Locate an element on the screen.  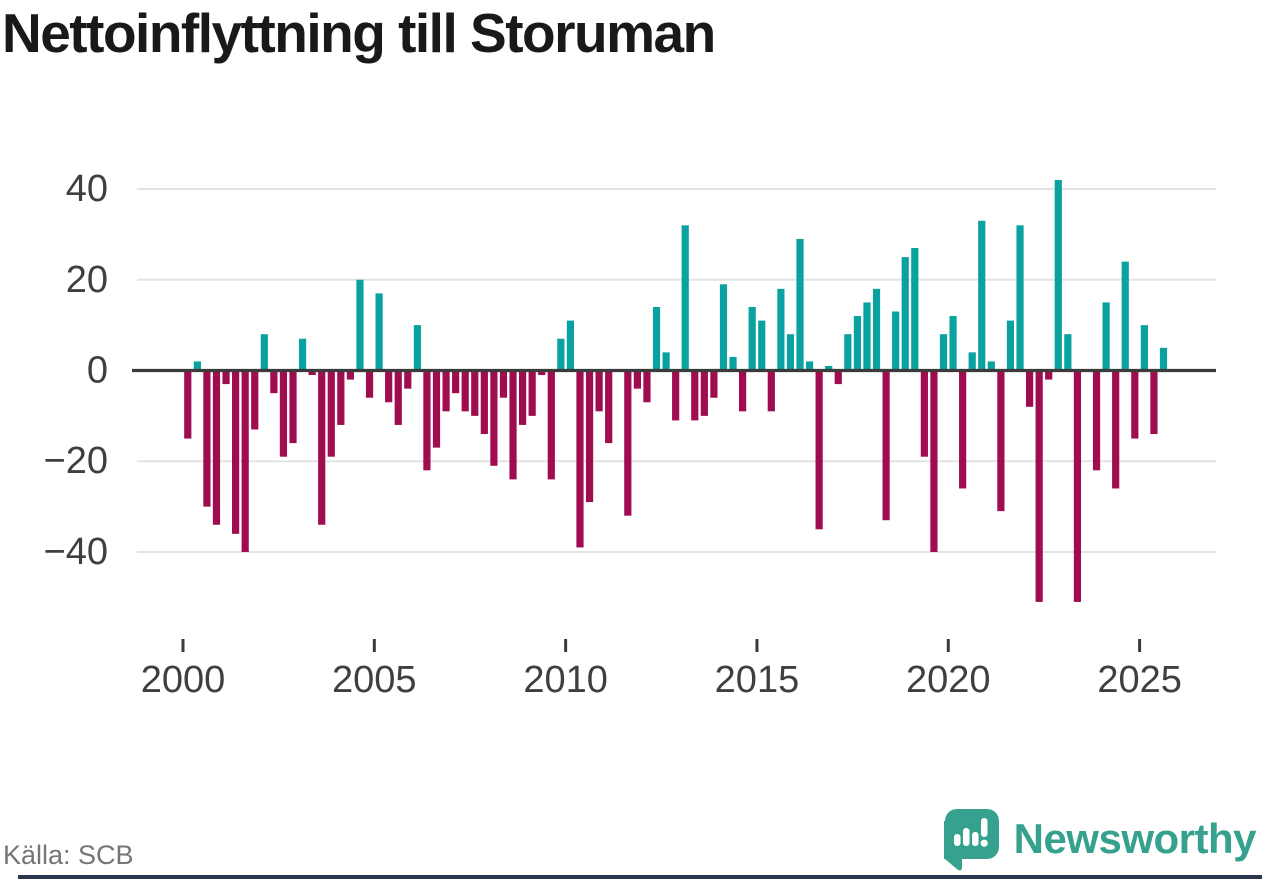
x-axis-label: 2005 is located at coordinates (374, 680).